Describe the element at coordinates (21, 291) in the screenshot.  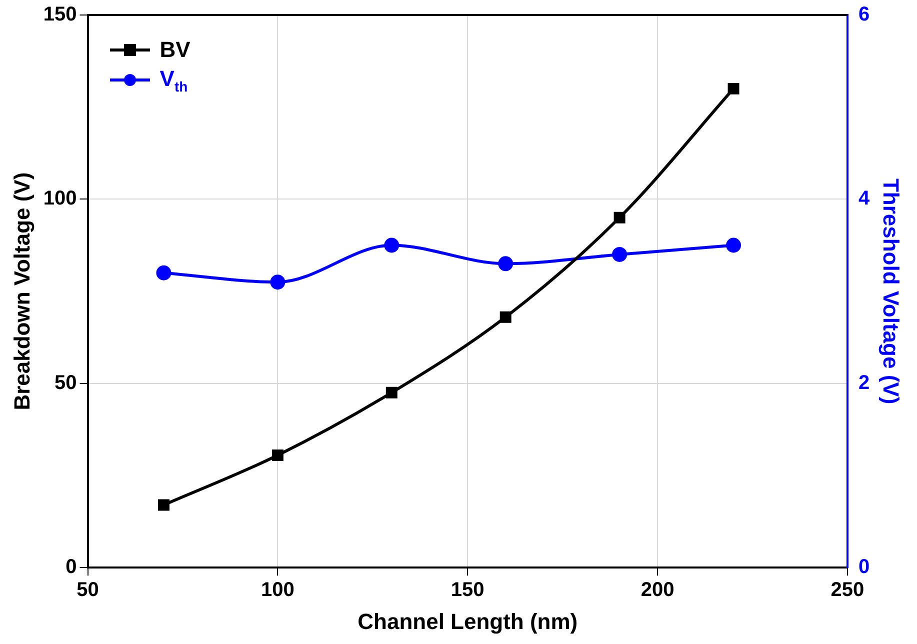
I see `y-axis-title: Breakdown Voltage (V)` at that location.